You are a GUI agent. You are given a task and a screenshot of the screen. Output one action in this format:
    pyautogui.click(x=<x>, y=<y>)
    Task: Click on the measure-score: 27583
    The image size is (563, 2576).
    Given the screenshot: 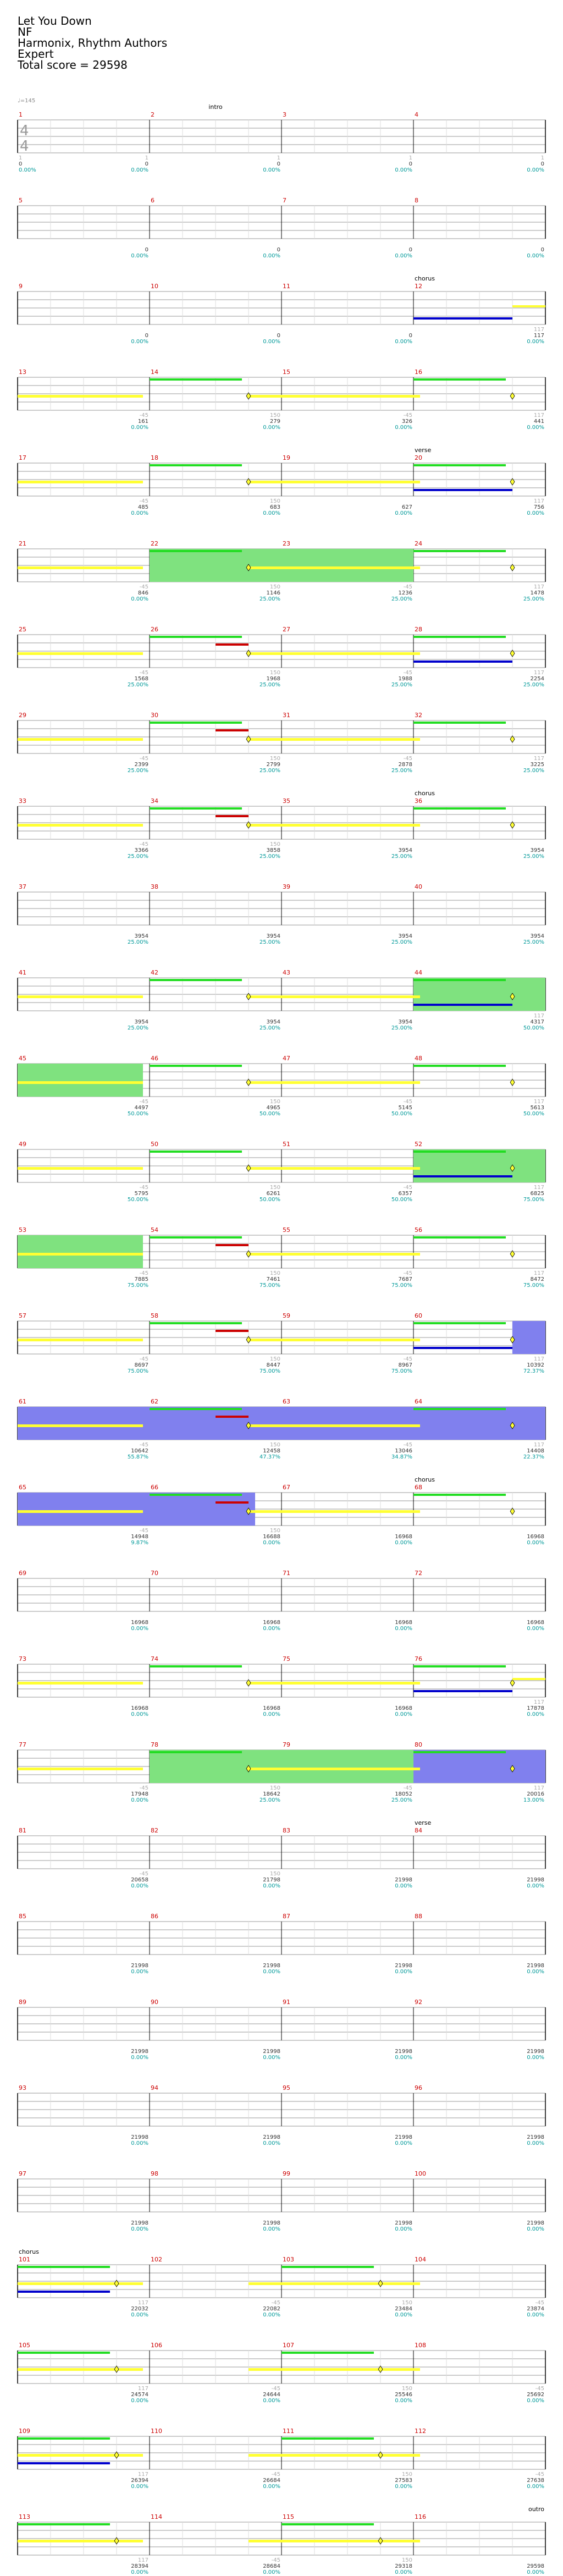 What is the action you would take?
    pyautogui.click(x=403, y=2481)
    